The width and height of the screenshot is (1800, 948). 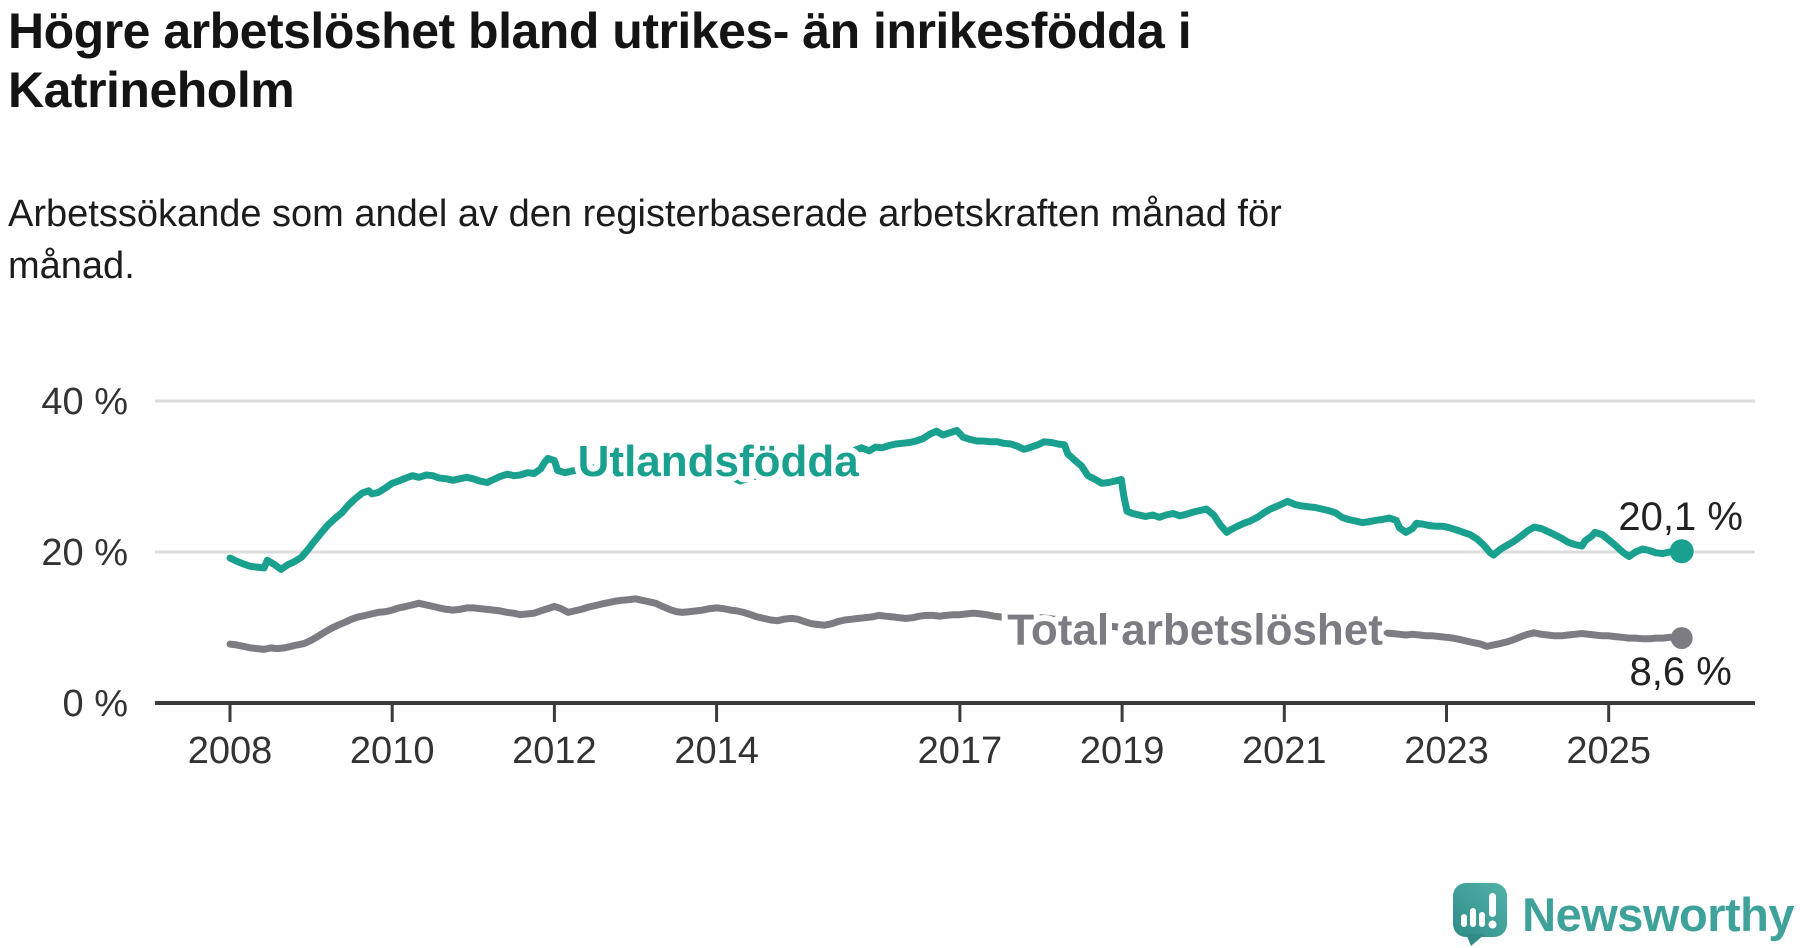 I want to click on x-tick-label: 2023, so click(x=1446, y=751).